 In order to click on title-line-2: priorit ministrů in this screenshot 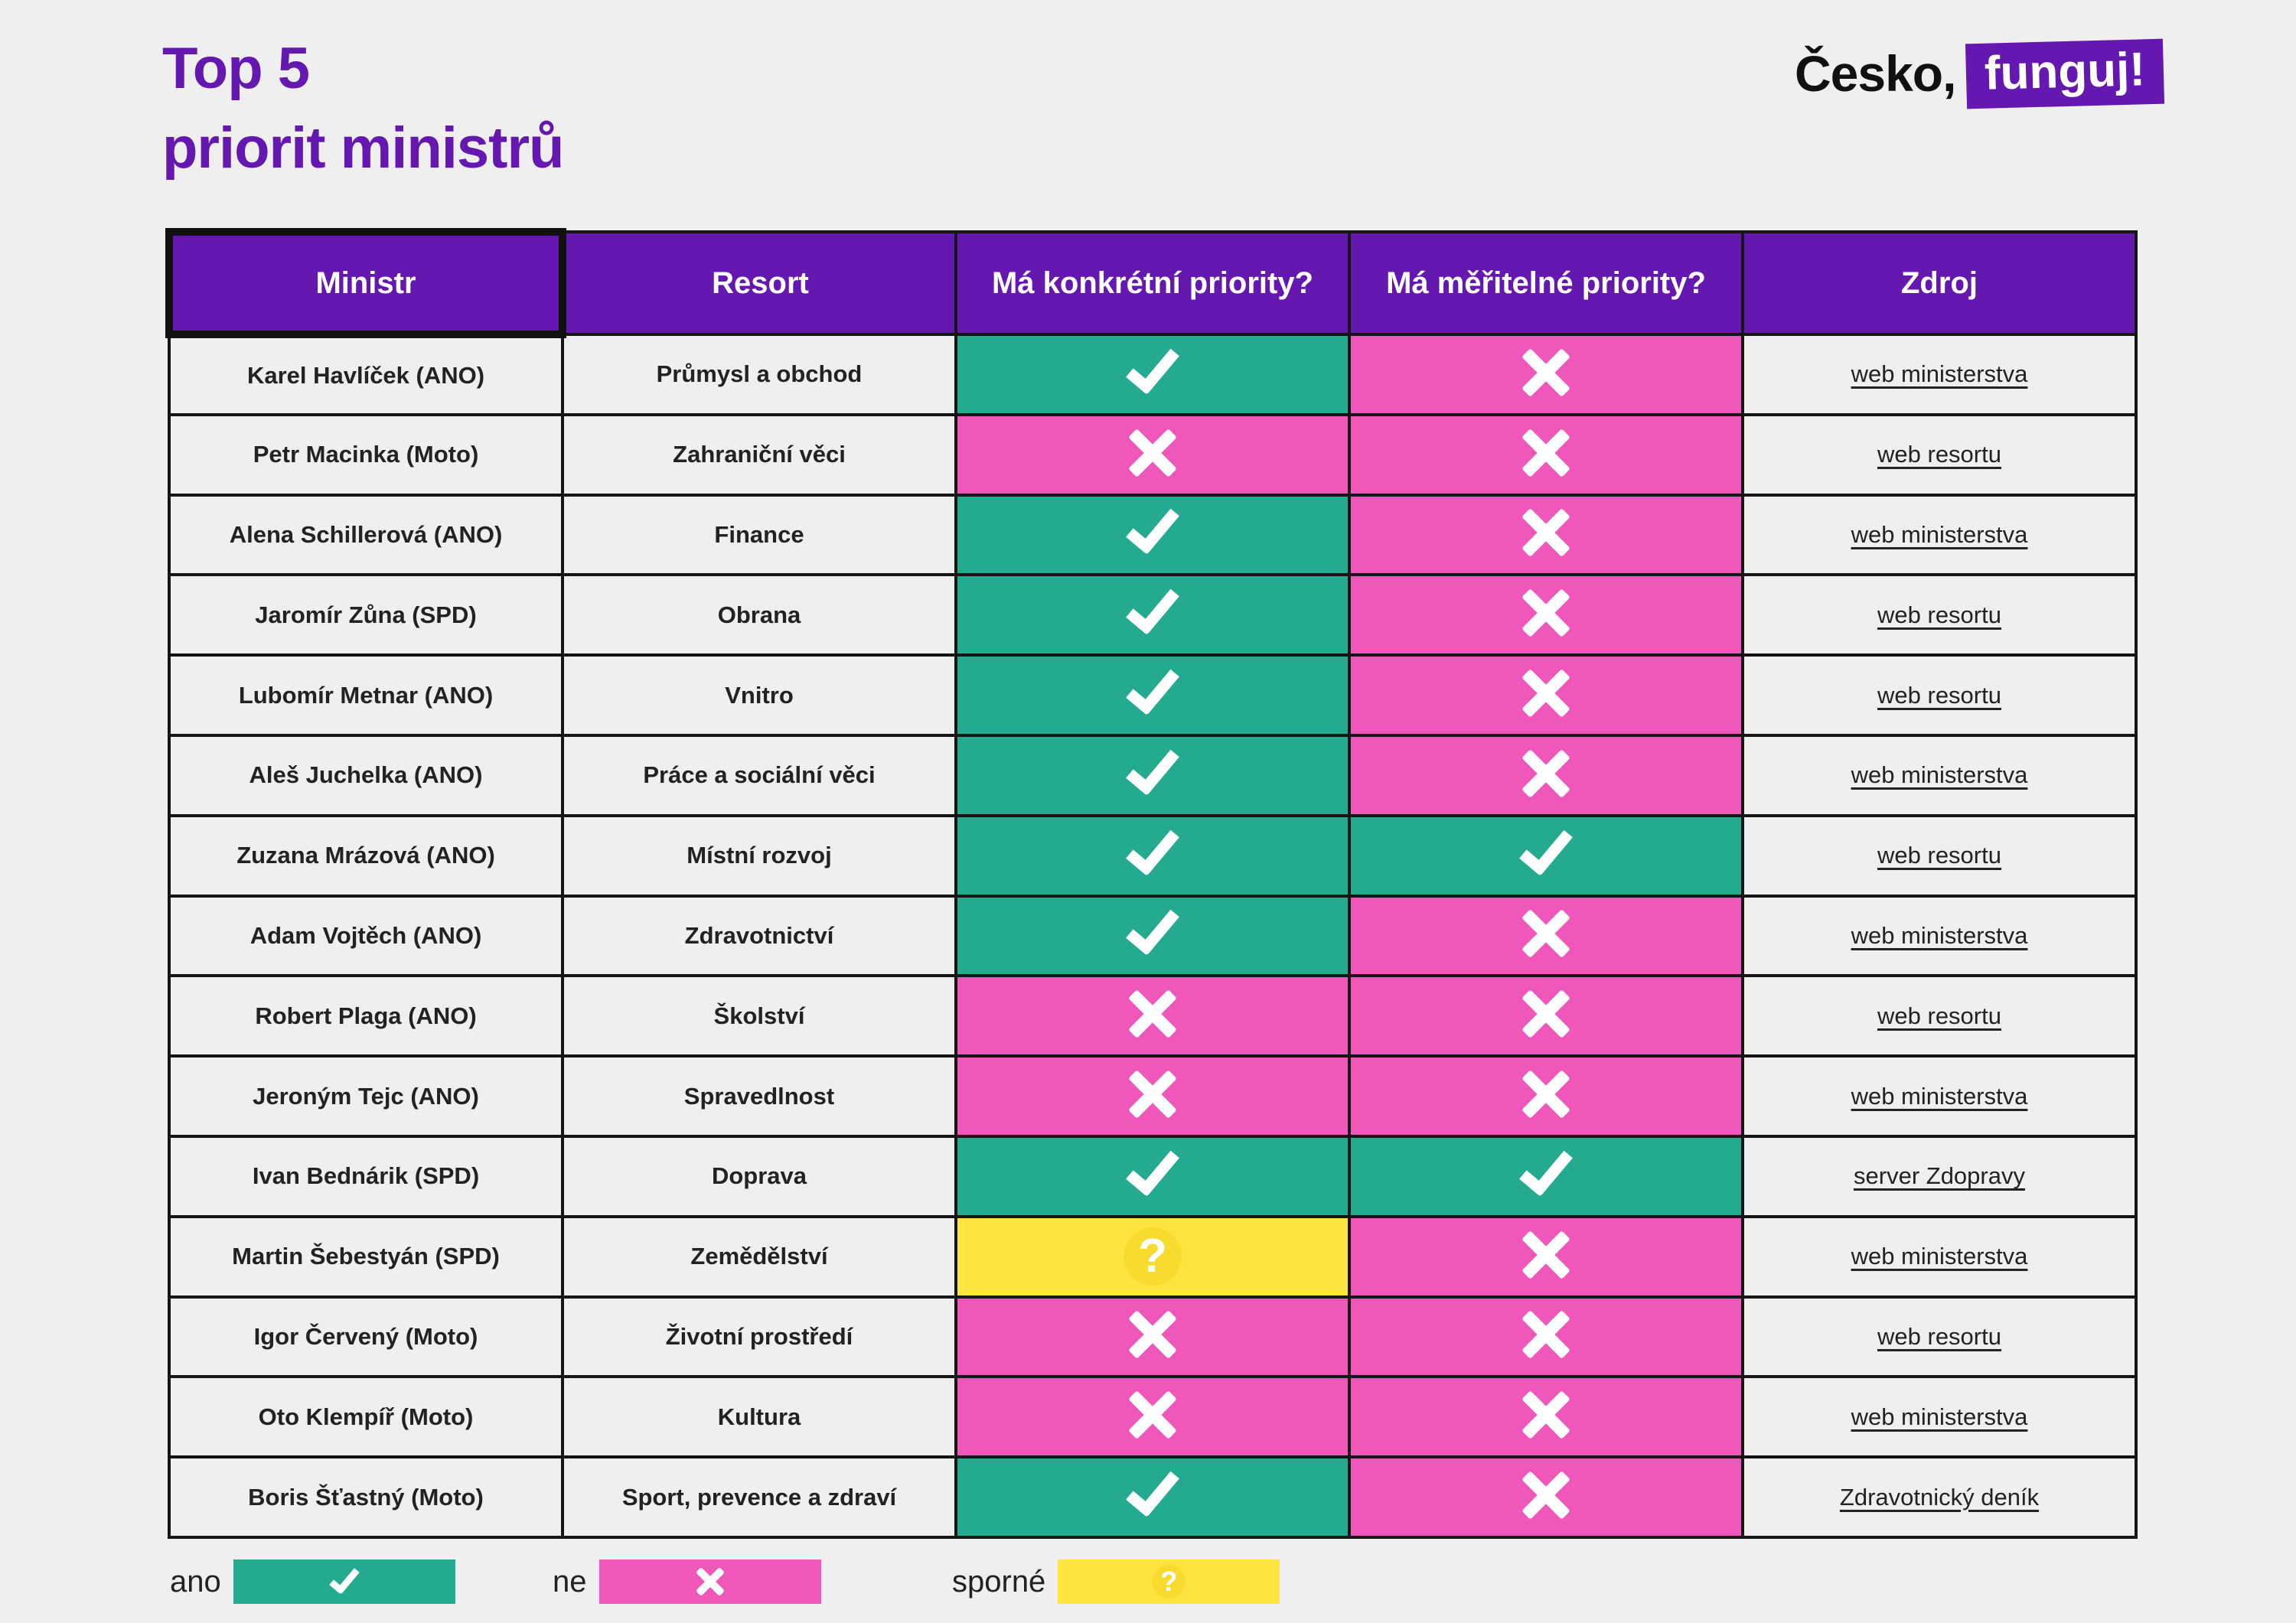, I will do `click(363, 148)`.